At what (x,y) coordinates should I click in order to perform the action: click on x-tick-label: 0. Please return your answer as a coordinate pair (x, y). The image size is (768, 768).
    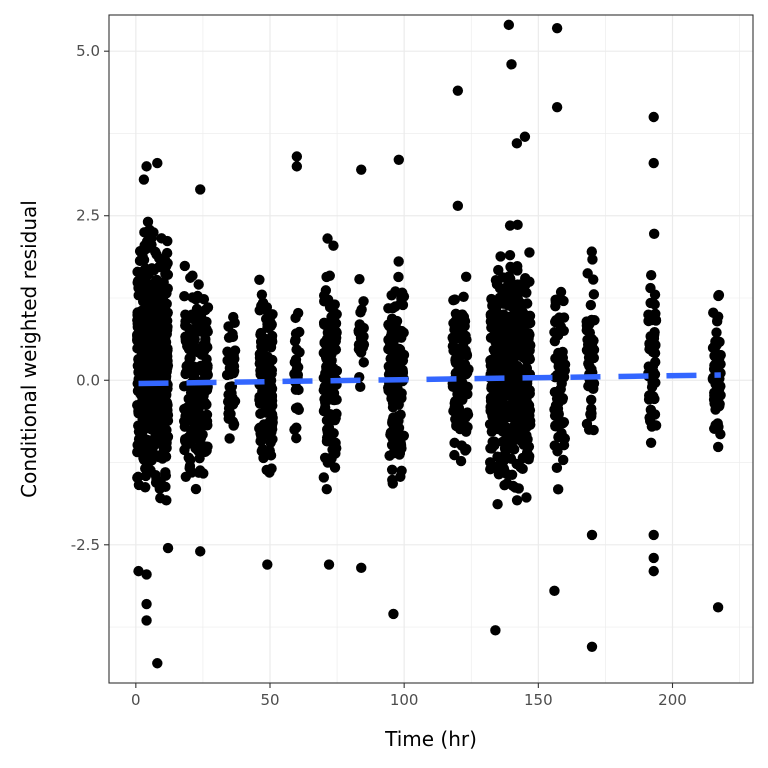
    Looking at the image, I should click on (136, 700).